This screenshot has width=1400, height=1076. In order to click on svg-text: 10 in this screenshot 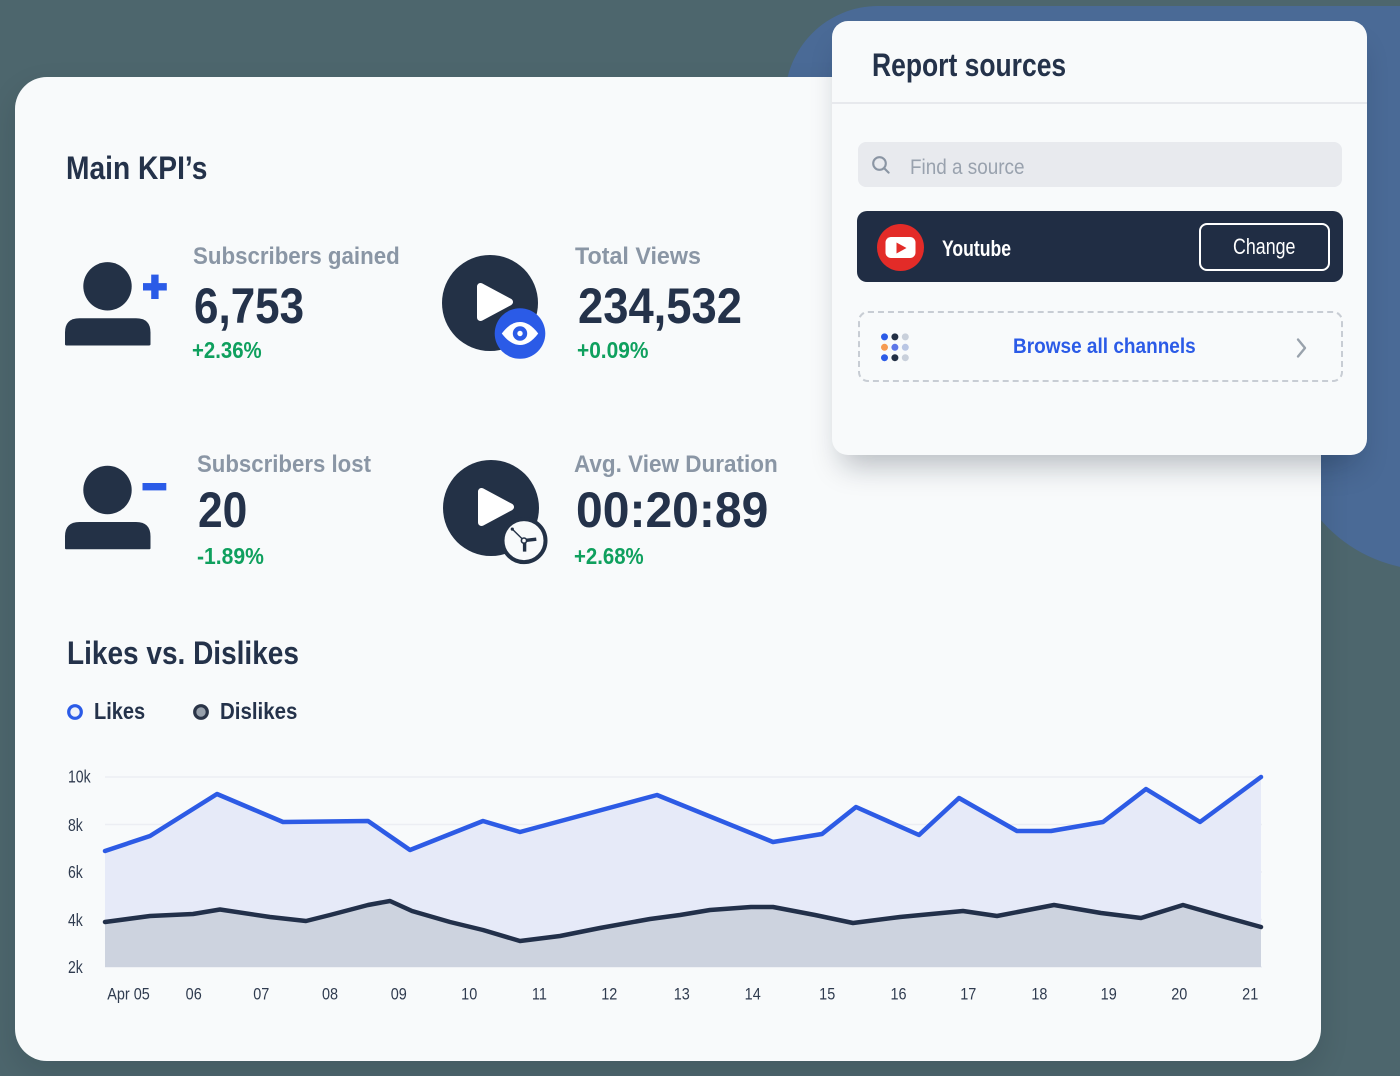, I will do `click(469, 994)`.